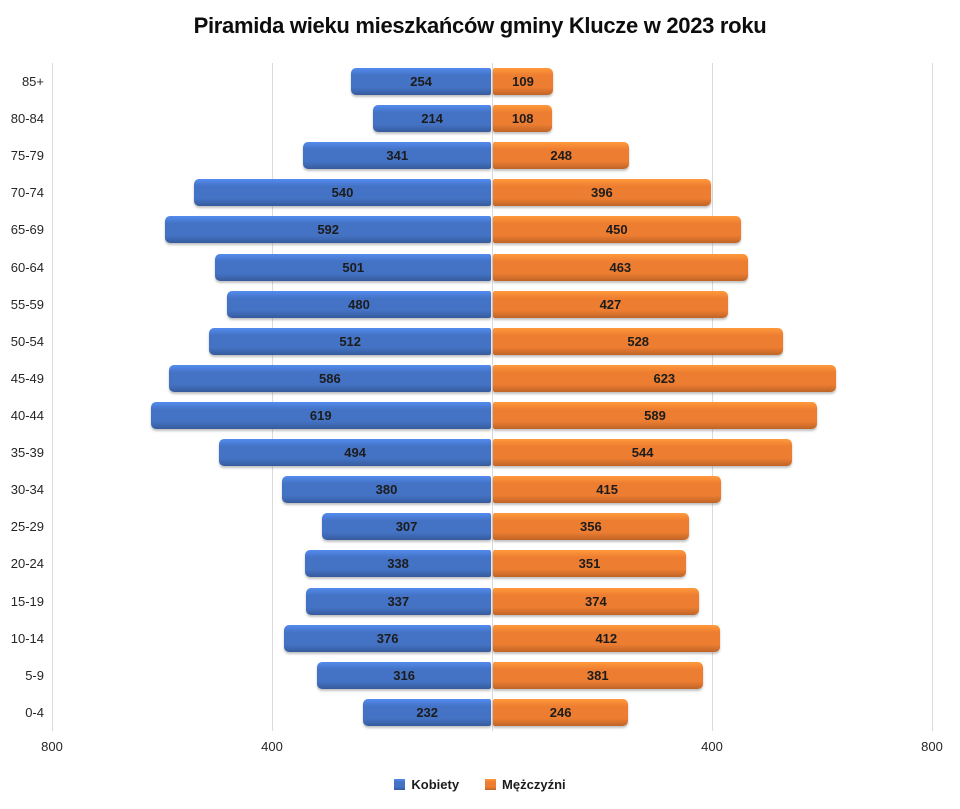 Image resolution: width=960 pixels, height=809 pixels. Describe the element at coordinates (620, 267) in the screenshot. I see `bar-mezczyzni: 463` at that location.